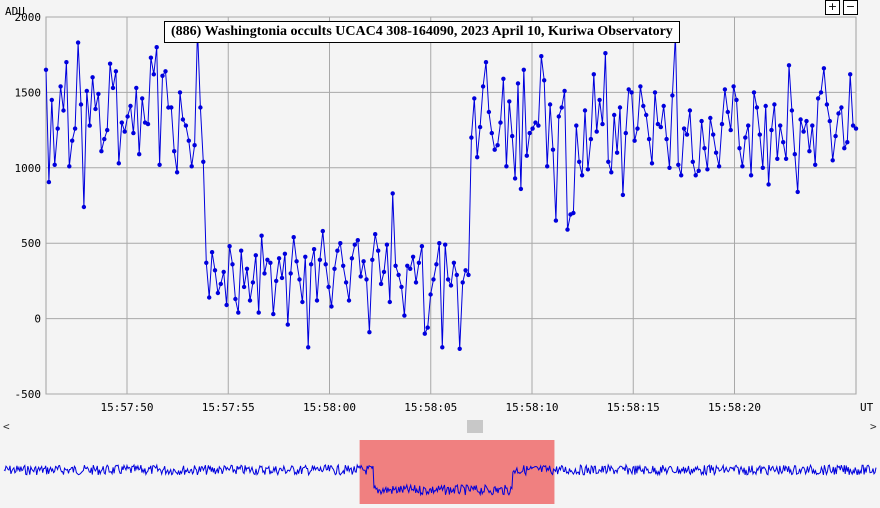 The width and height of the screenshot is (880, 508). I want to click on scroll-left-arrow: <, so click(6, 426).